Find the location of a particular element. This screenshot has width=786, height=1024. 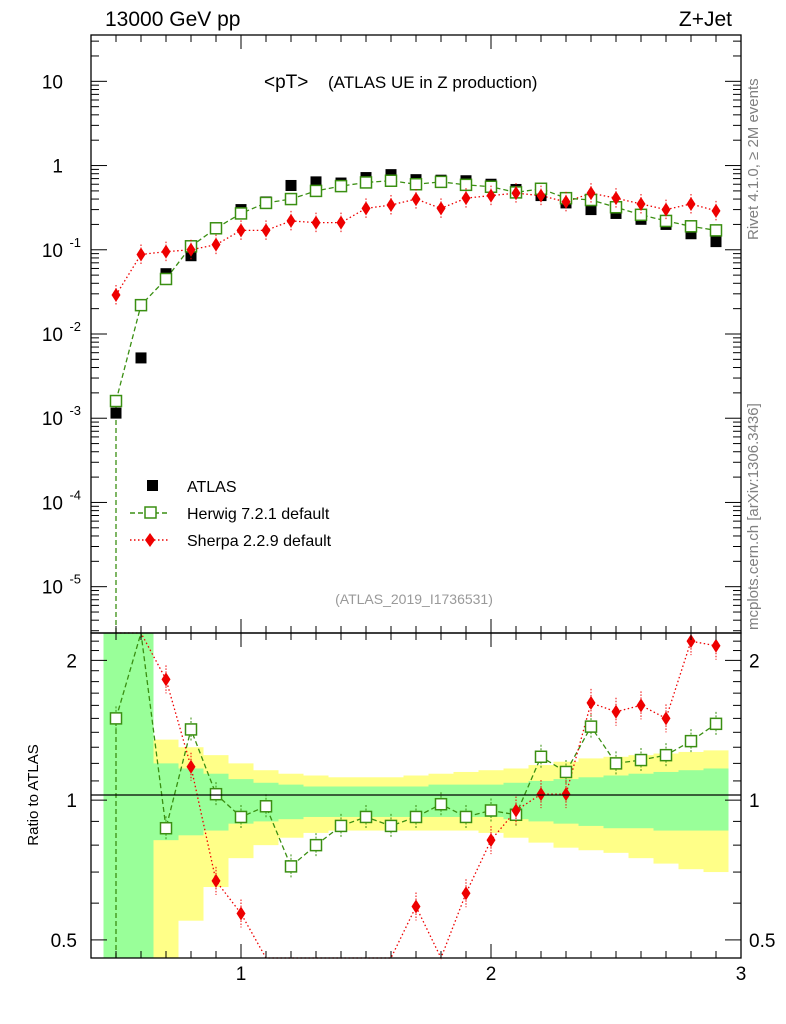

ratio-tick-label: 1 is located at coordinates (71, 801).